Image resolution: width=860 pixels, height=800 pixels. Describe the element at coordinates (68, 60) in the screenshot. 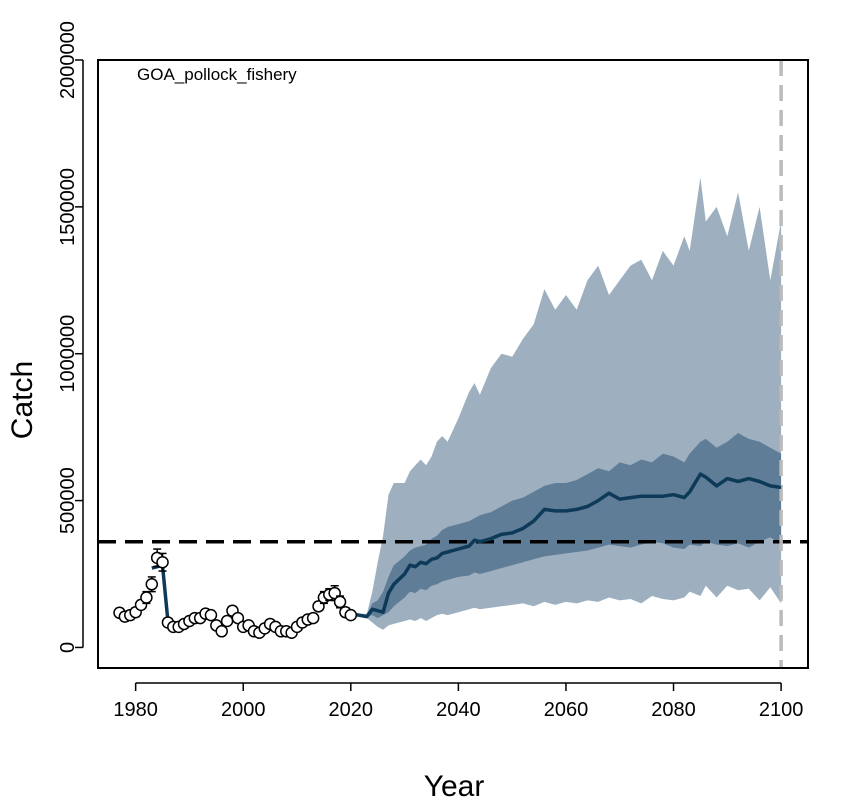

I see `y-tick-label: 2000000` at that location.